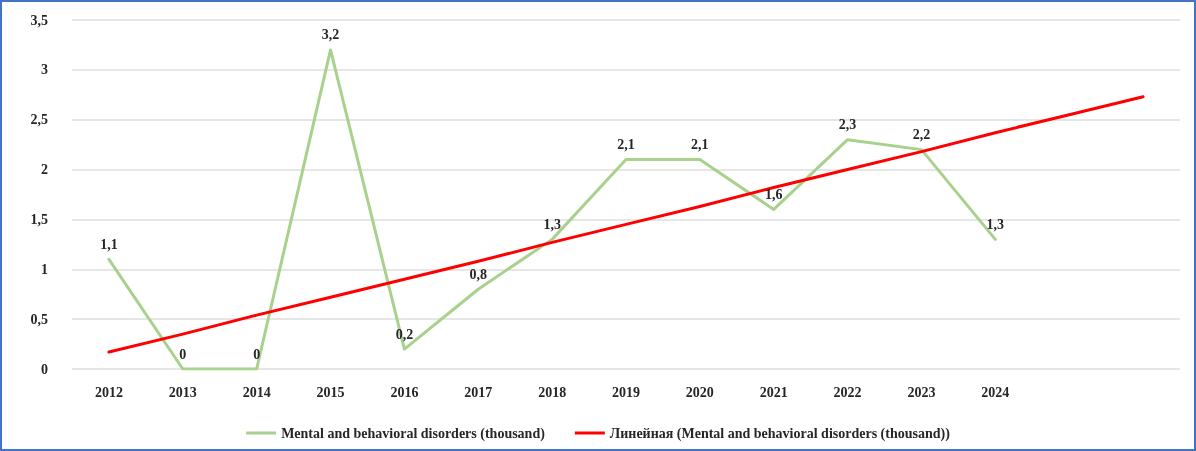 The width and height of the screenshot is (1196, 451). I want to click on data-label: 2,2, so click(921, 135).